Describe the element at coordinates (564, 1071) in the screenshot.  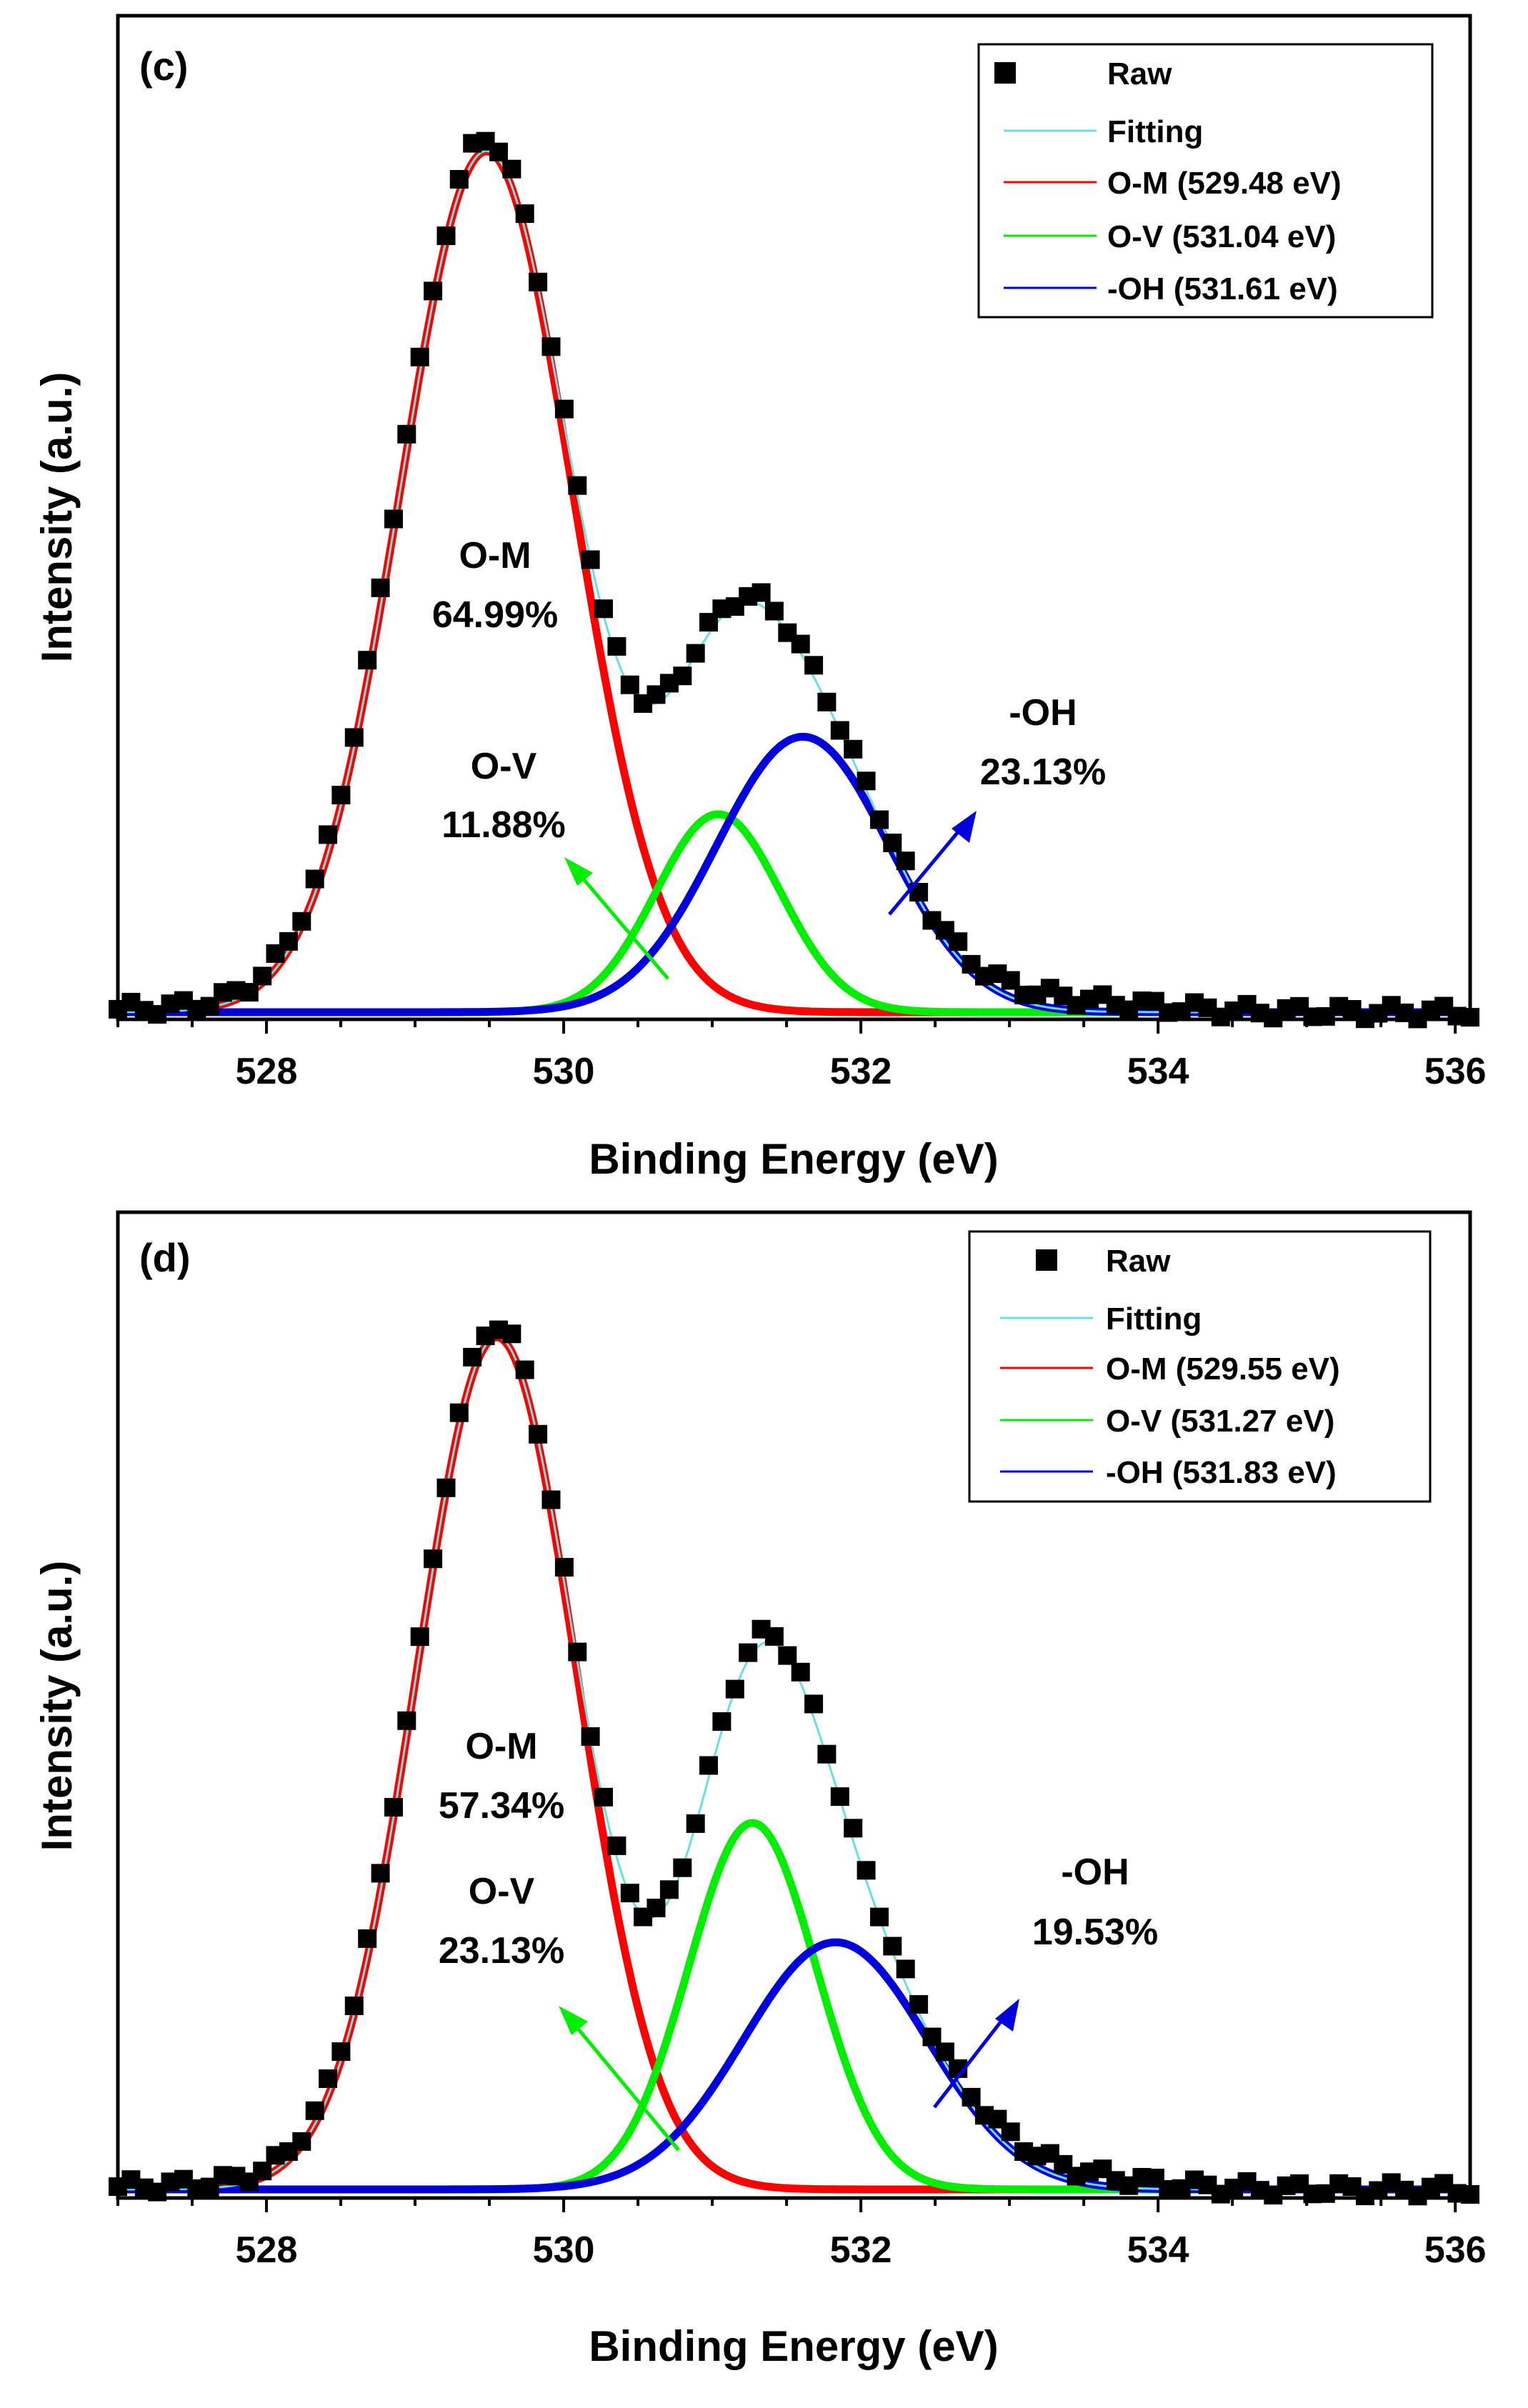
I see `x-tick-label: 530` at that location.